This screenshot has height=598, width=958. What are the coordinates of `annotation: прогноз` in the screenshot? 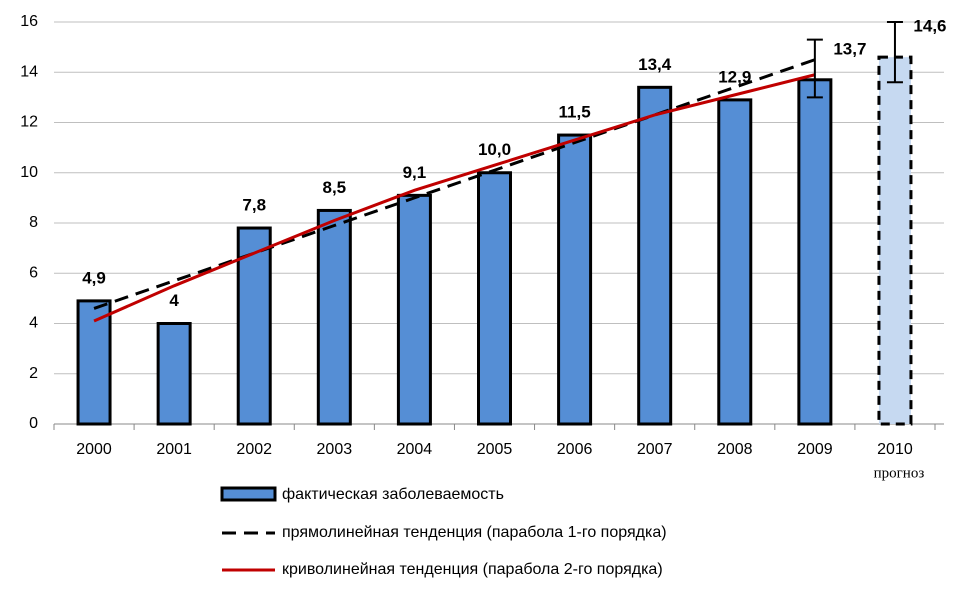 It's located at (899, 473).